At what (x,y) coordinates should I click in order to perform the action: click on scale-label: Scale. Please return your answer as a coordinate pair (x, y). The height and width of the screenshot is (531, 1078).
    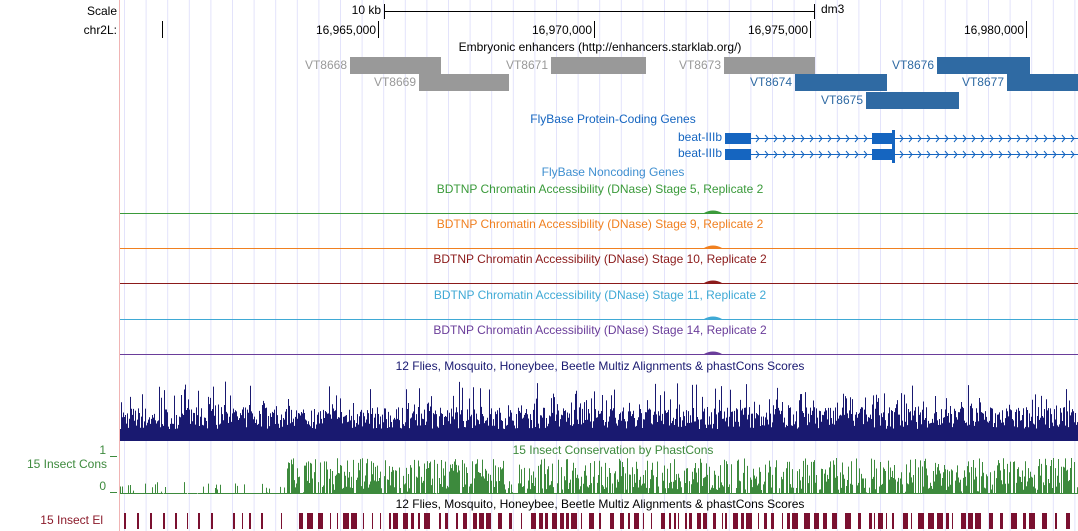
    Looking at the image, I should click on (102, 11).